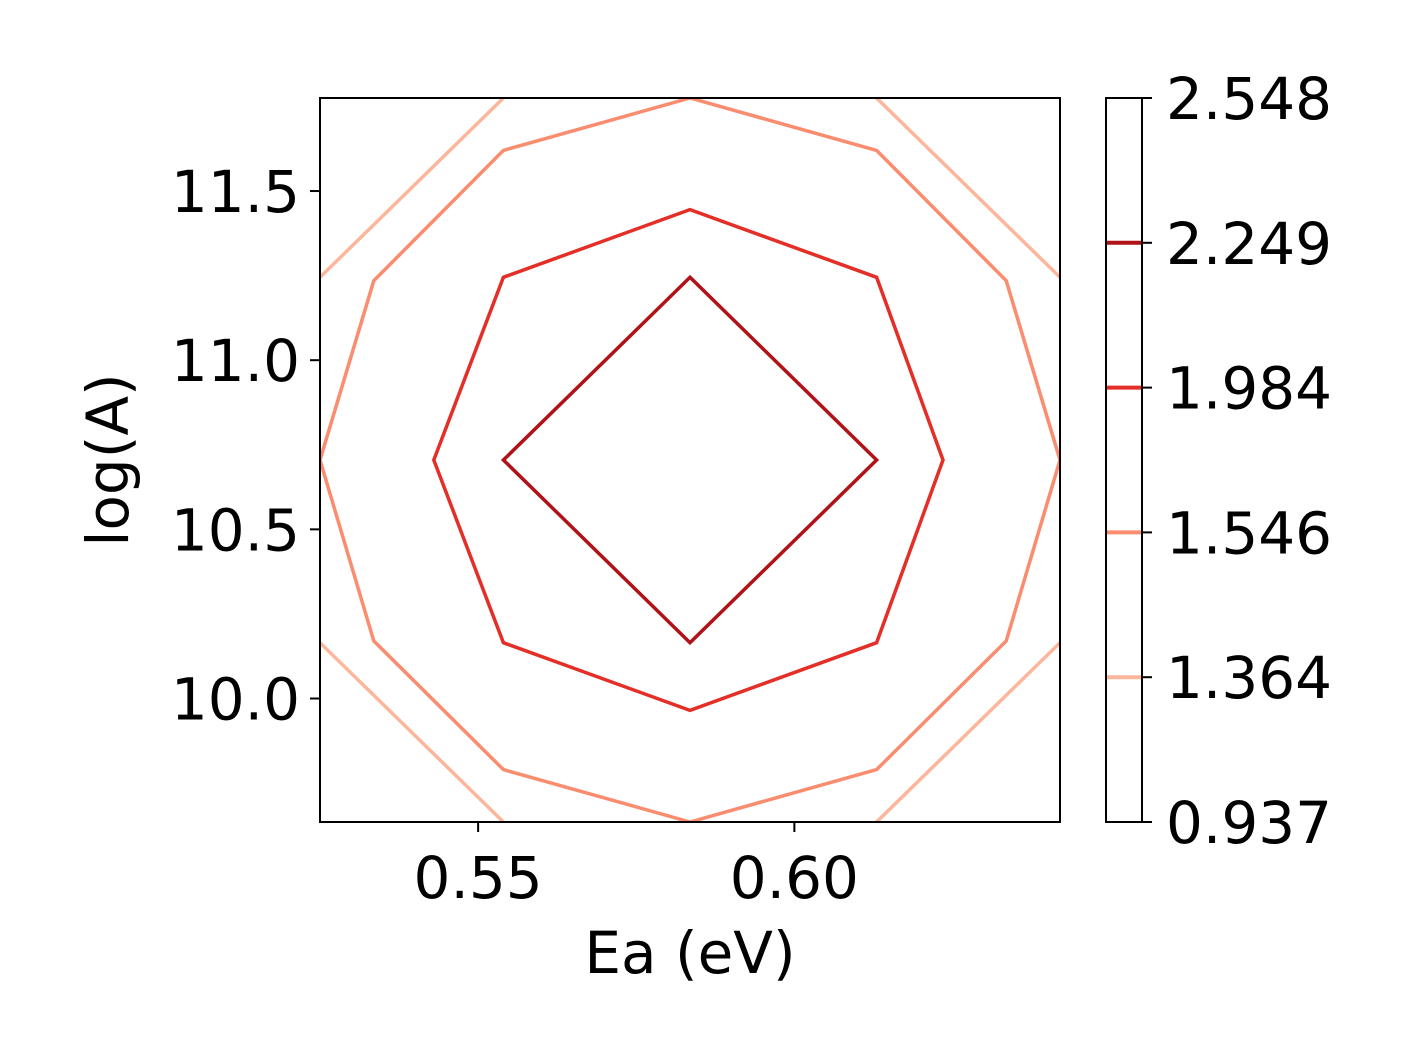  Describe the element at coordinates (1124, 460) in the screenshot. I see `colorbar-frame` at that location.